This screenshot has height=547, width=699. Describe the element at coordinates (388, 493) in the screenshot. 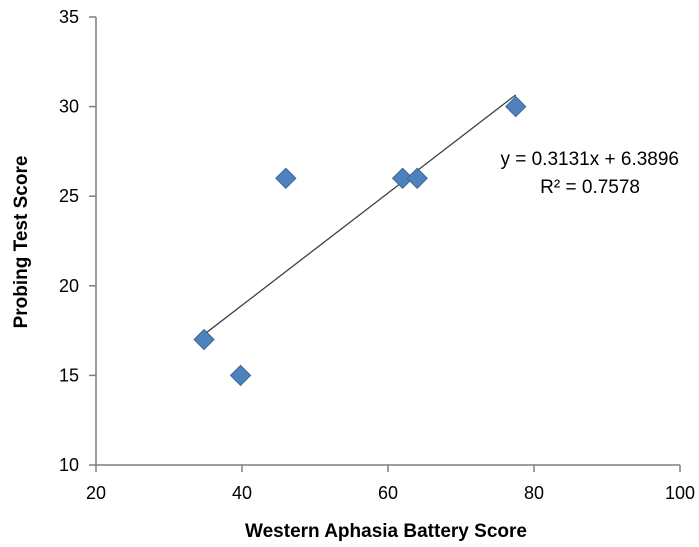

I see `x-tick-label: 60` at that location.